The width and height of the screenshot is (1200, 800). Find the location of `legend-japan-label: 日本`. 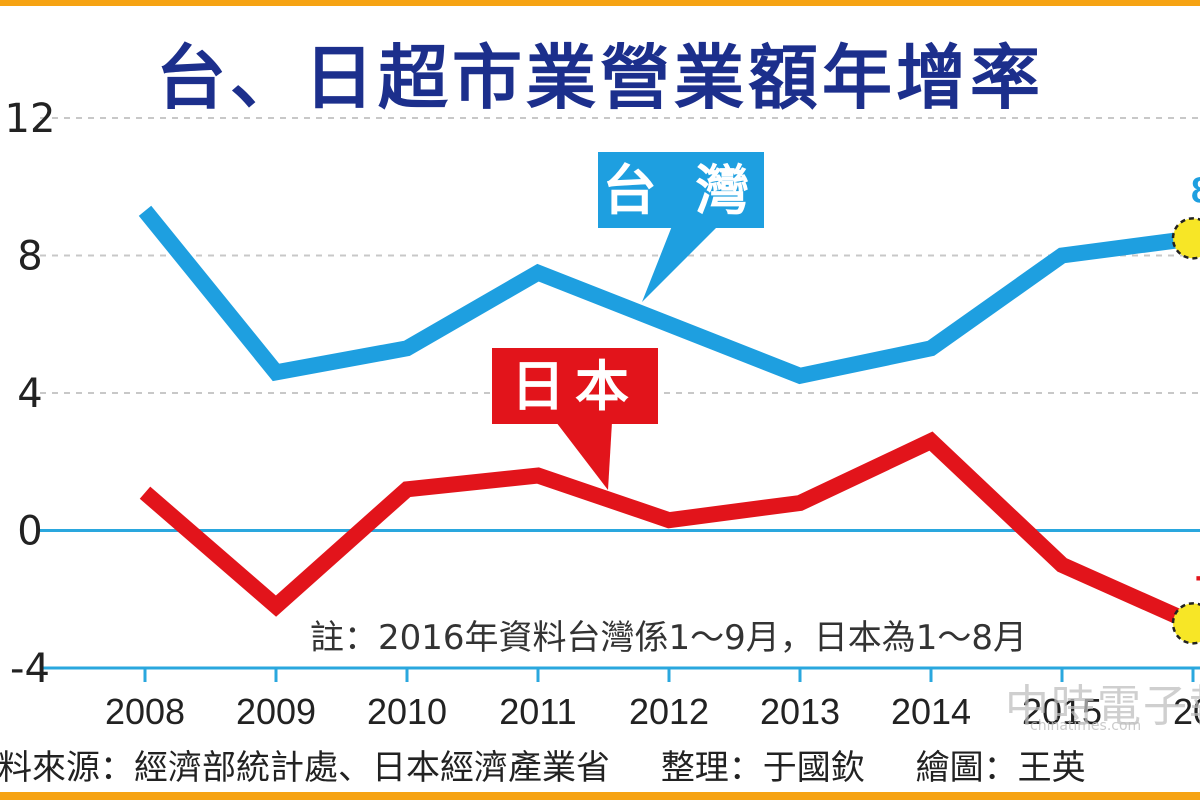

legend-japan-label: 日本 is located at coordinates (575, 386).